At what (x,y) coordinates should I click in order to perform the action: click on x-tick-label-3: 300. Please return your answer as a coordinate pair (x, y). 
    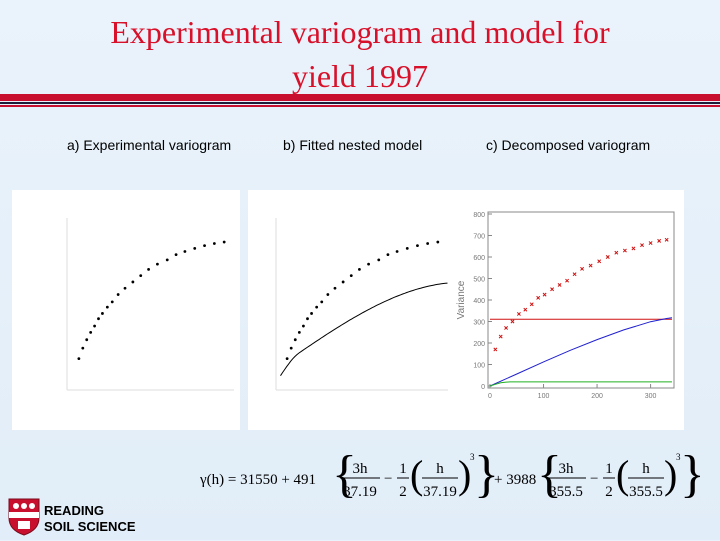
    Looking at the image, I should click on (651, 396).